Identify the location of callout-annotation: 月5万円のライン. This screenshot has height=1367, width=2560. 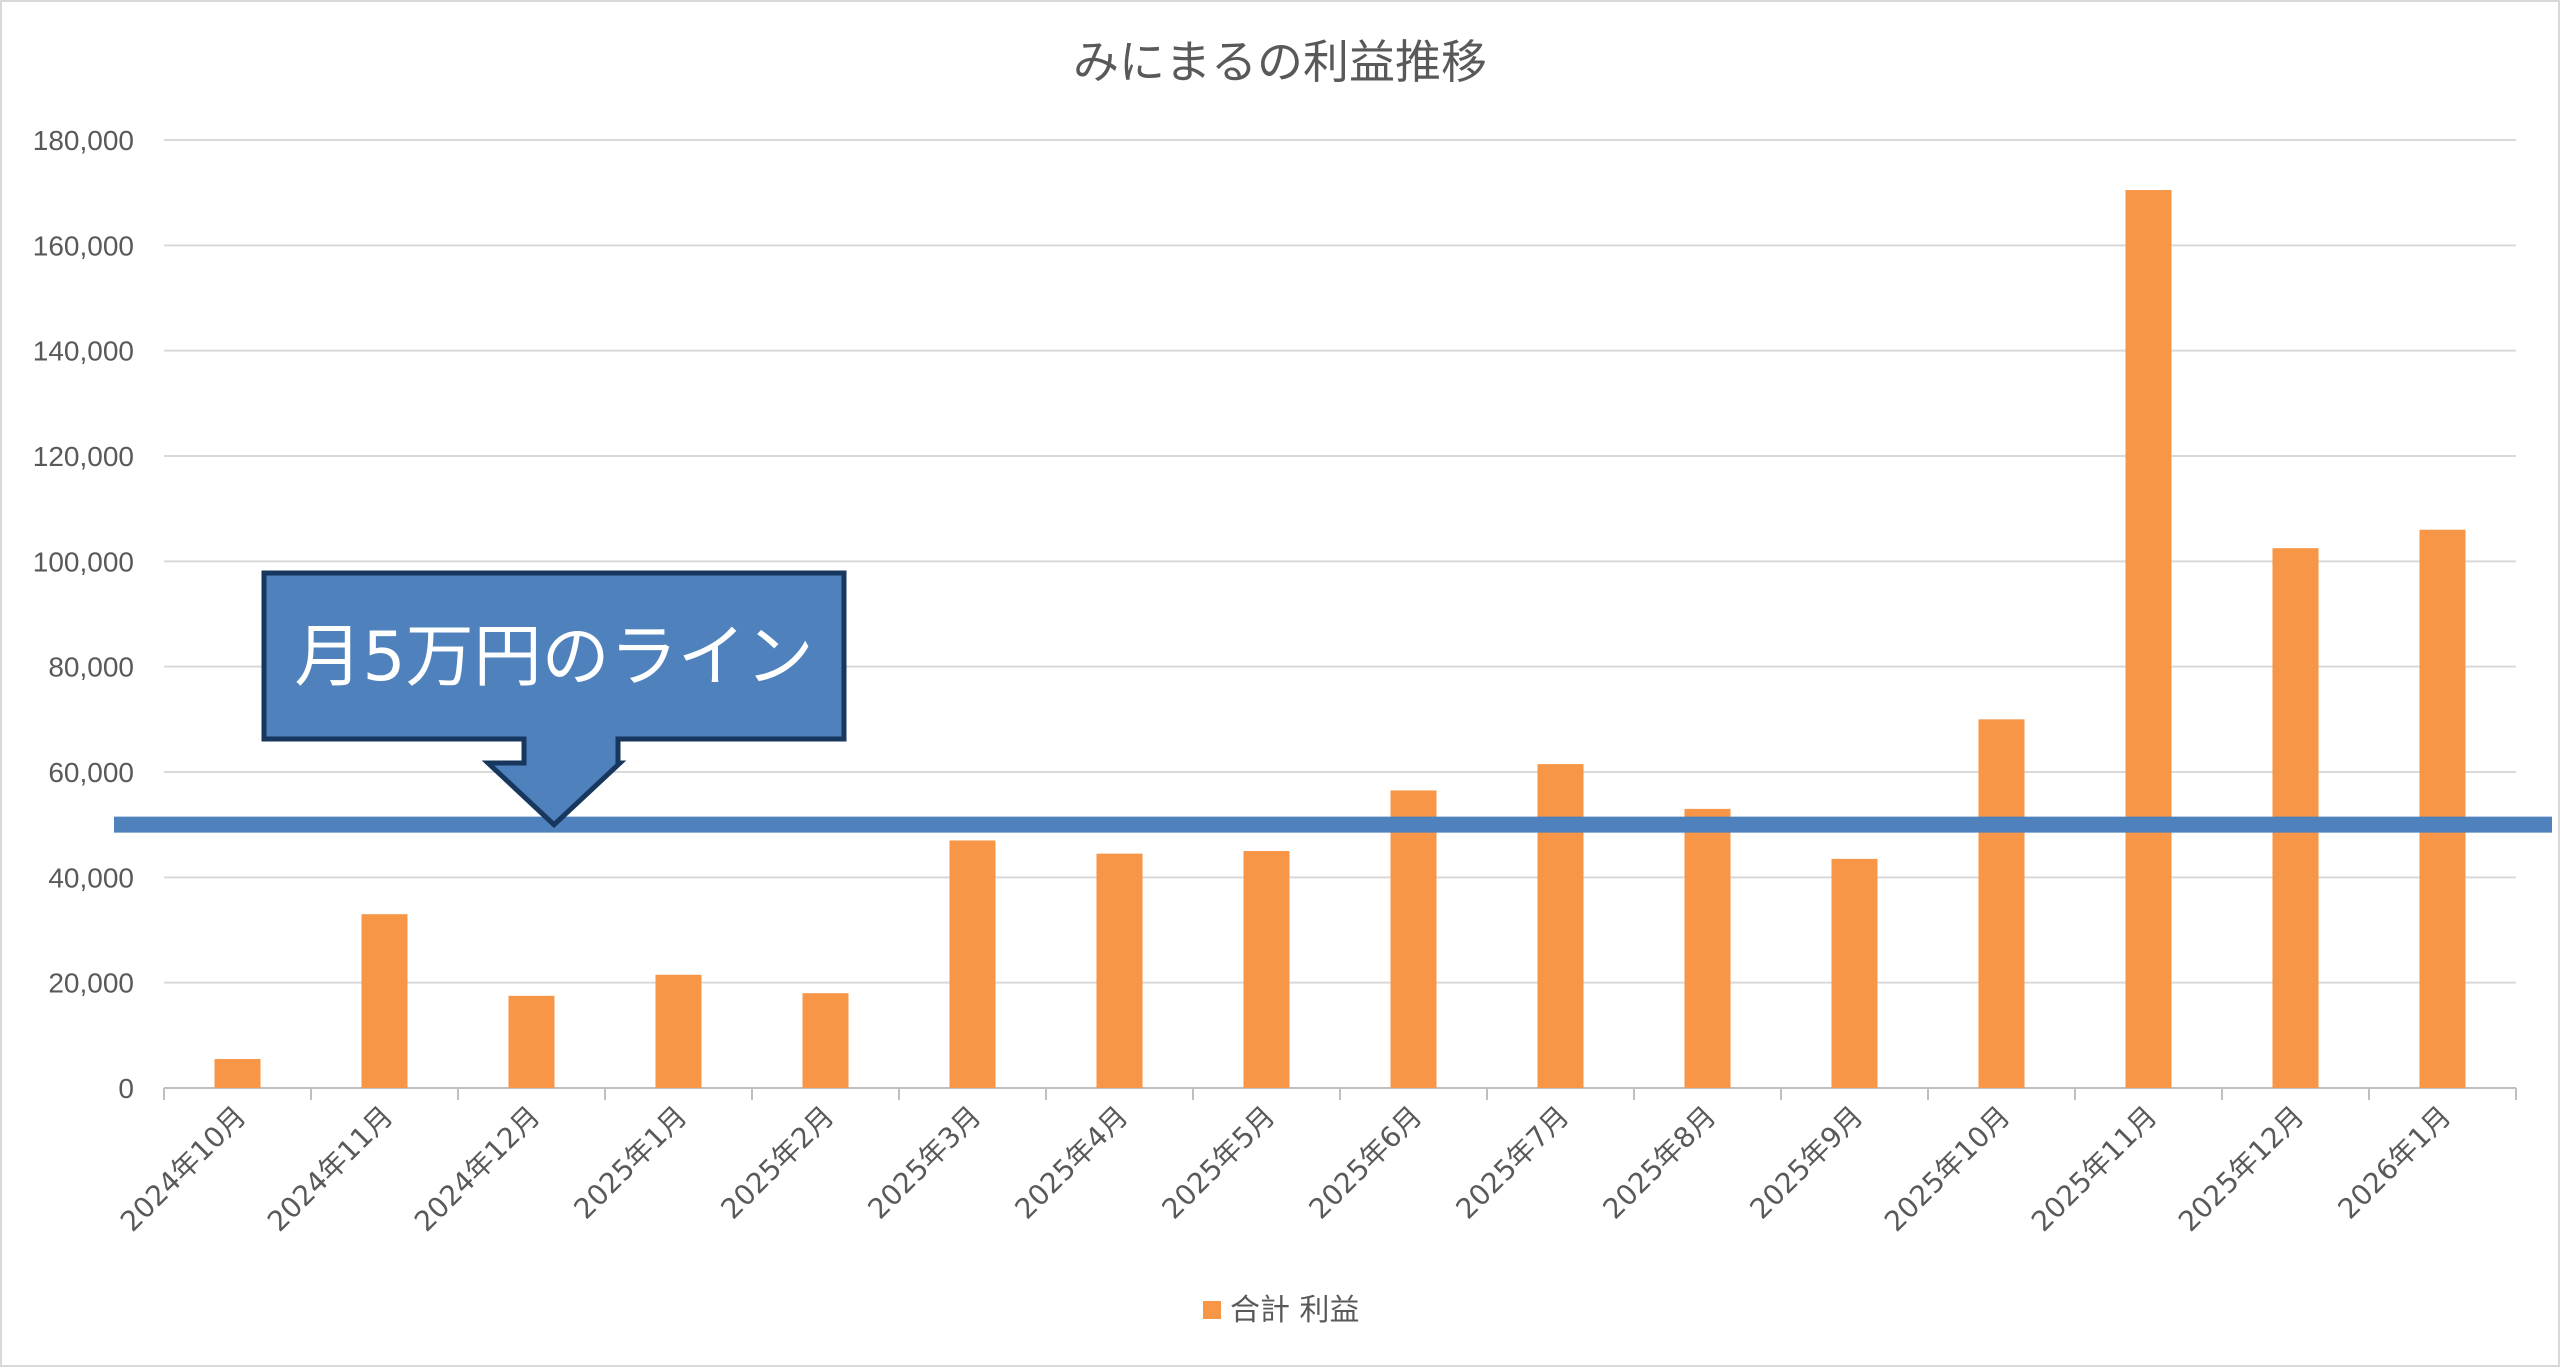
(554, 699).